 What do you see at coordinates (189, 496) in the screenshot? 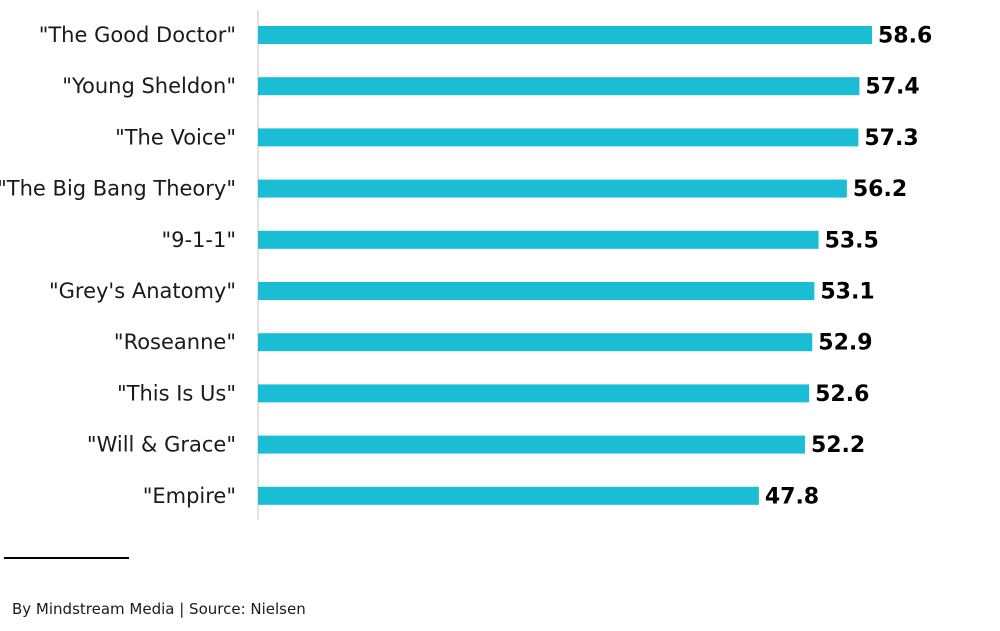
I see `category-label: "Empire"` at bounding box center [189, 496].